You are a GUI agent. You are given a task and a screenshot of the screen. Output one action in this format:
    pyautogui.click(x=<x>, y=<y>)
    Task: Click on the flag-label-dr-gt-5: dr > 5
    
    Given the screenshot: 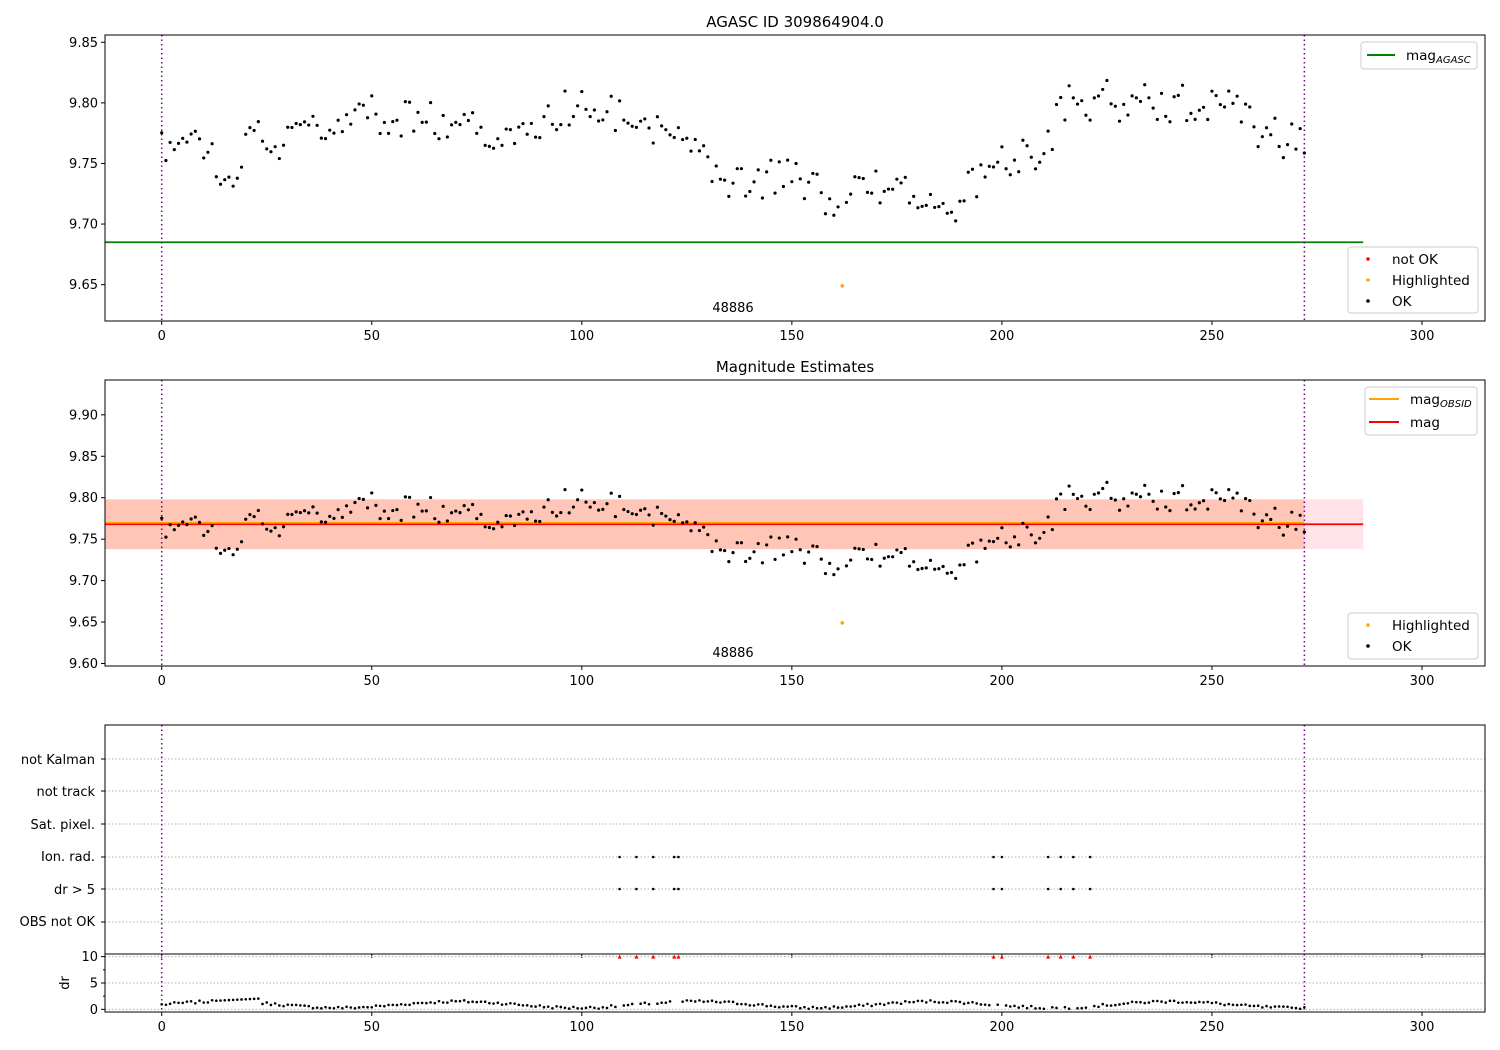 What is the action you would take?
    pyautogui.click(x=74, y=890)
    